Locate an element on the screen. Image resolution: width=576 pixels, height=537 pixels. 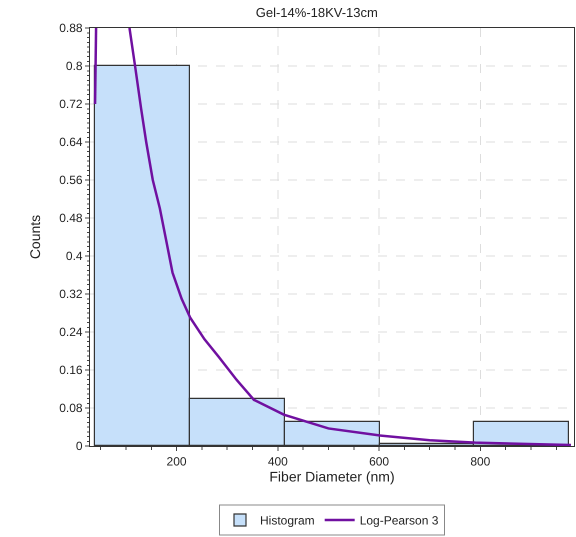
y-tick-label: 0.48 is located at coordinates (71, 218).